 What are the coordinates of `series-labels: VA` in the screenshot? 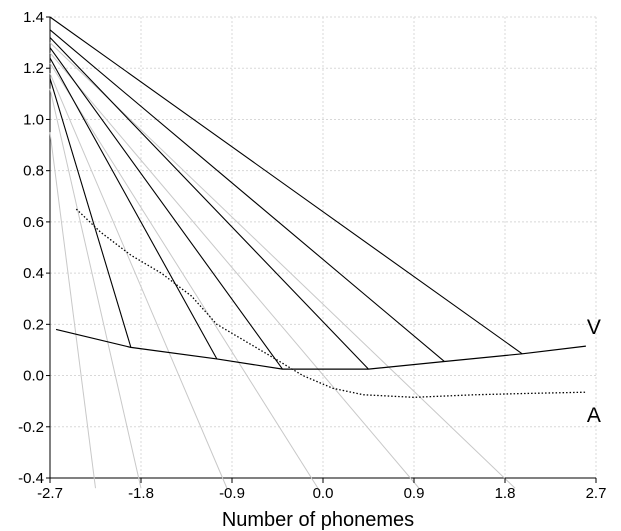 It's located at (594, 371).